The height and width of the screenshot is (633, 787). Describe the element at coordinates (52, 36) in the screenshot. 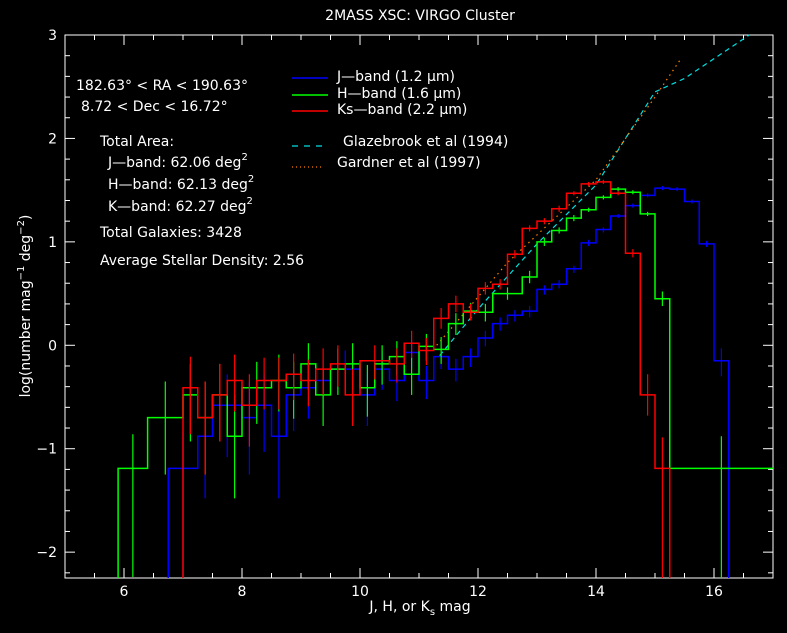

I see `y-tick-label: 3` at that location.